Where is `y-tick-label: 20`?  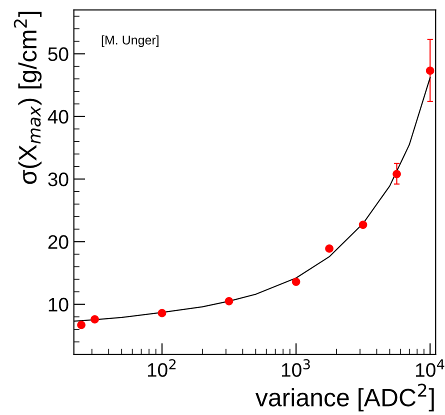
y-tick-label: 20 is located at coordinates (58, 242).